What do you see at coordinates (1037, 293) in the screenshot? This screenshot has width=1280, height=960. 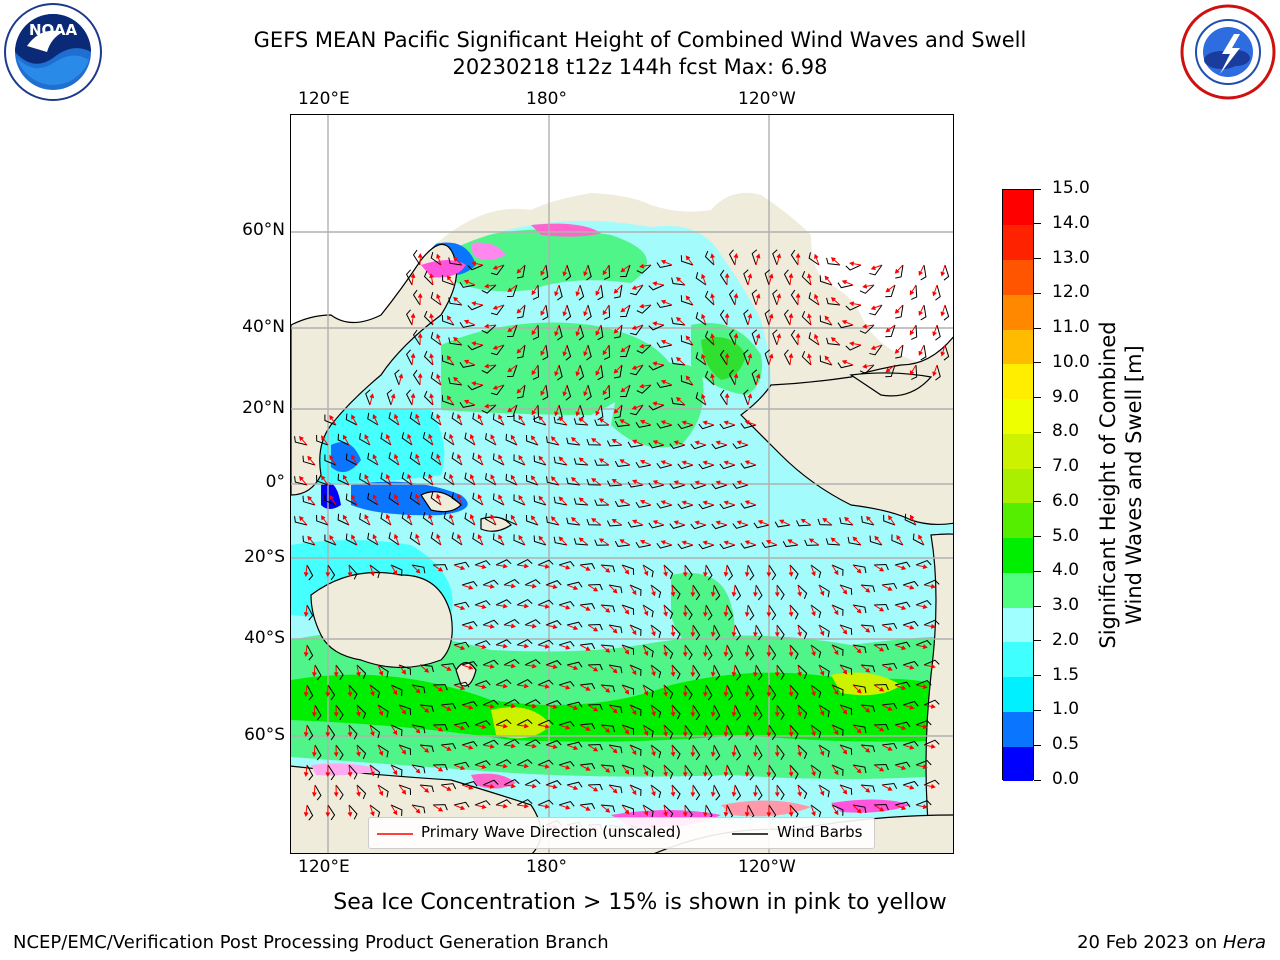 I see `colorbar-tick-mark` at bounding box center [1037, 293].